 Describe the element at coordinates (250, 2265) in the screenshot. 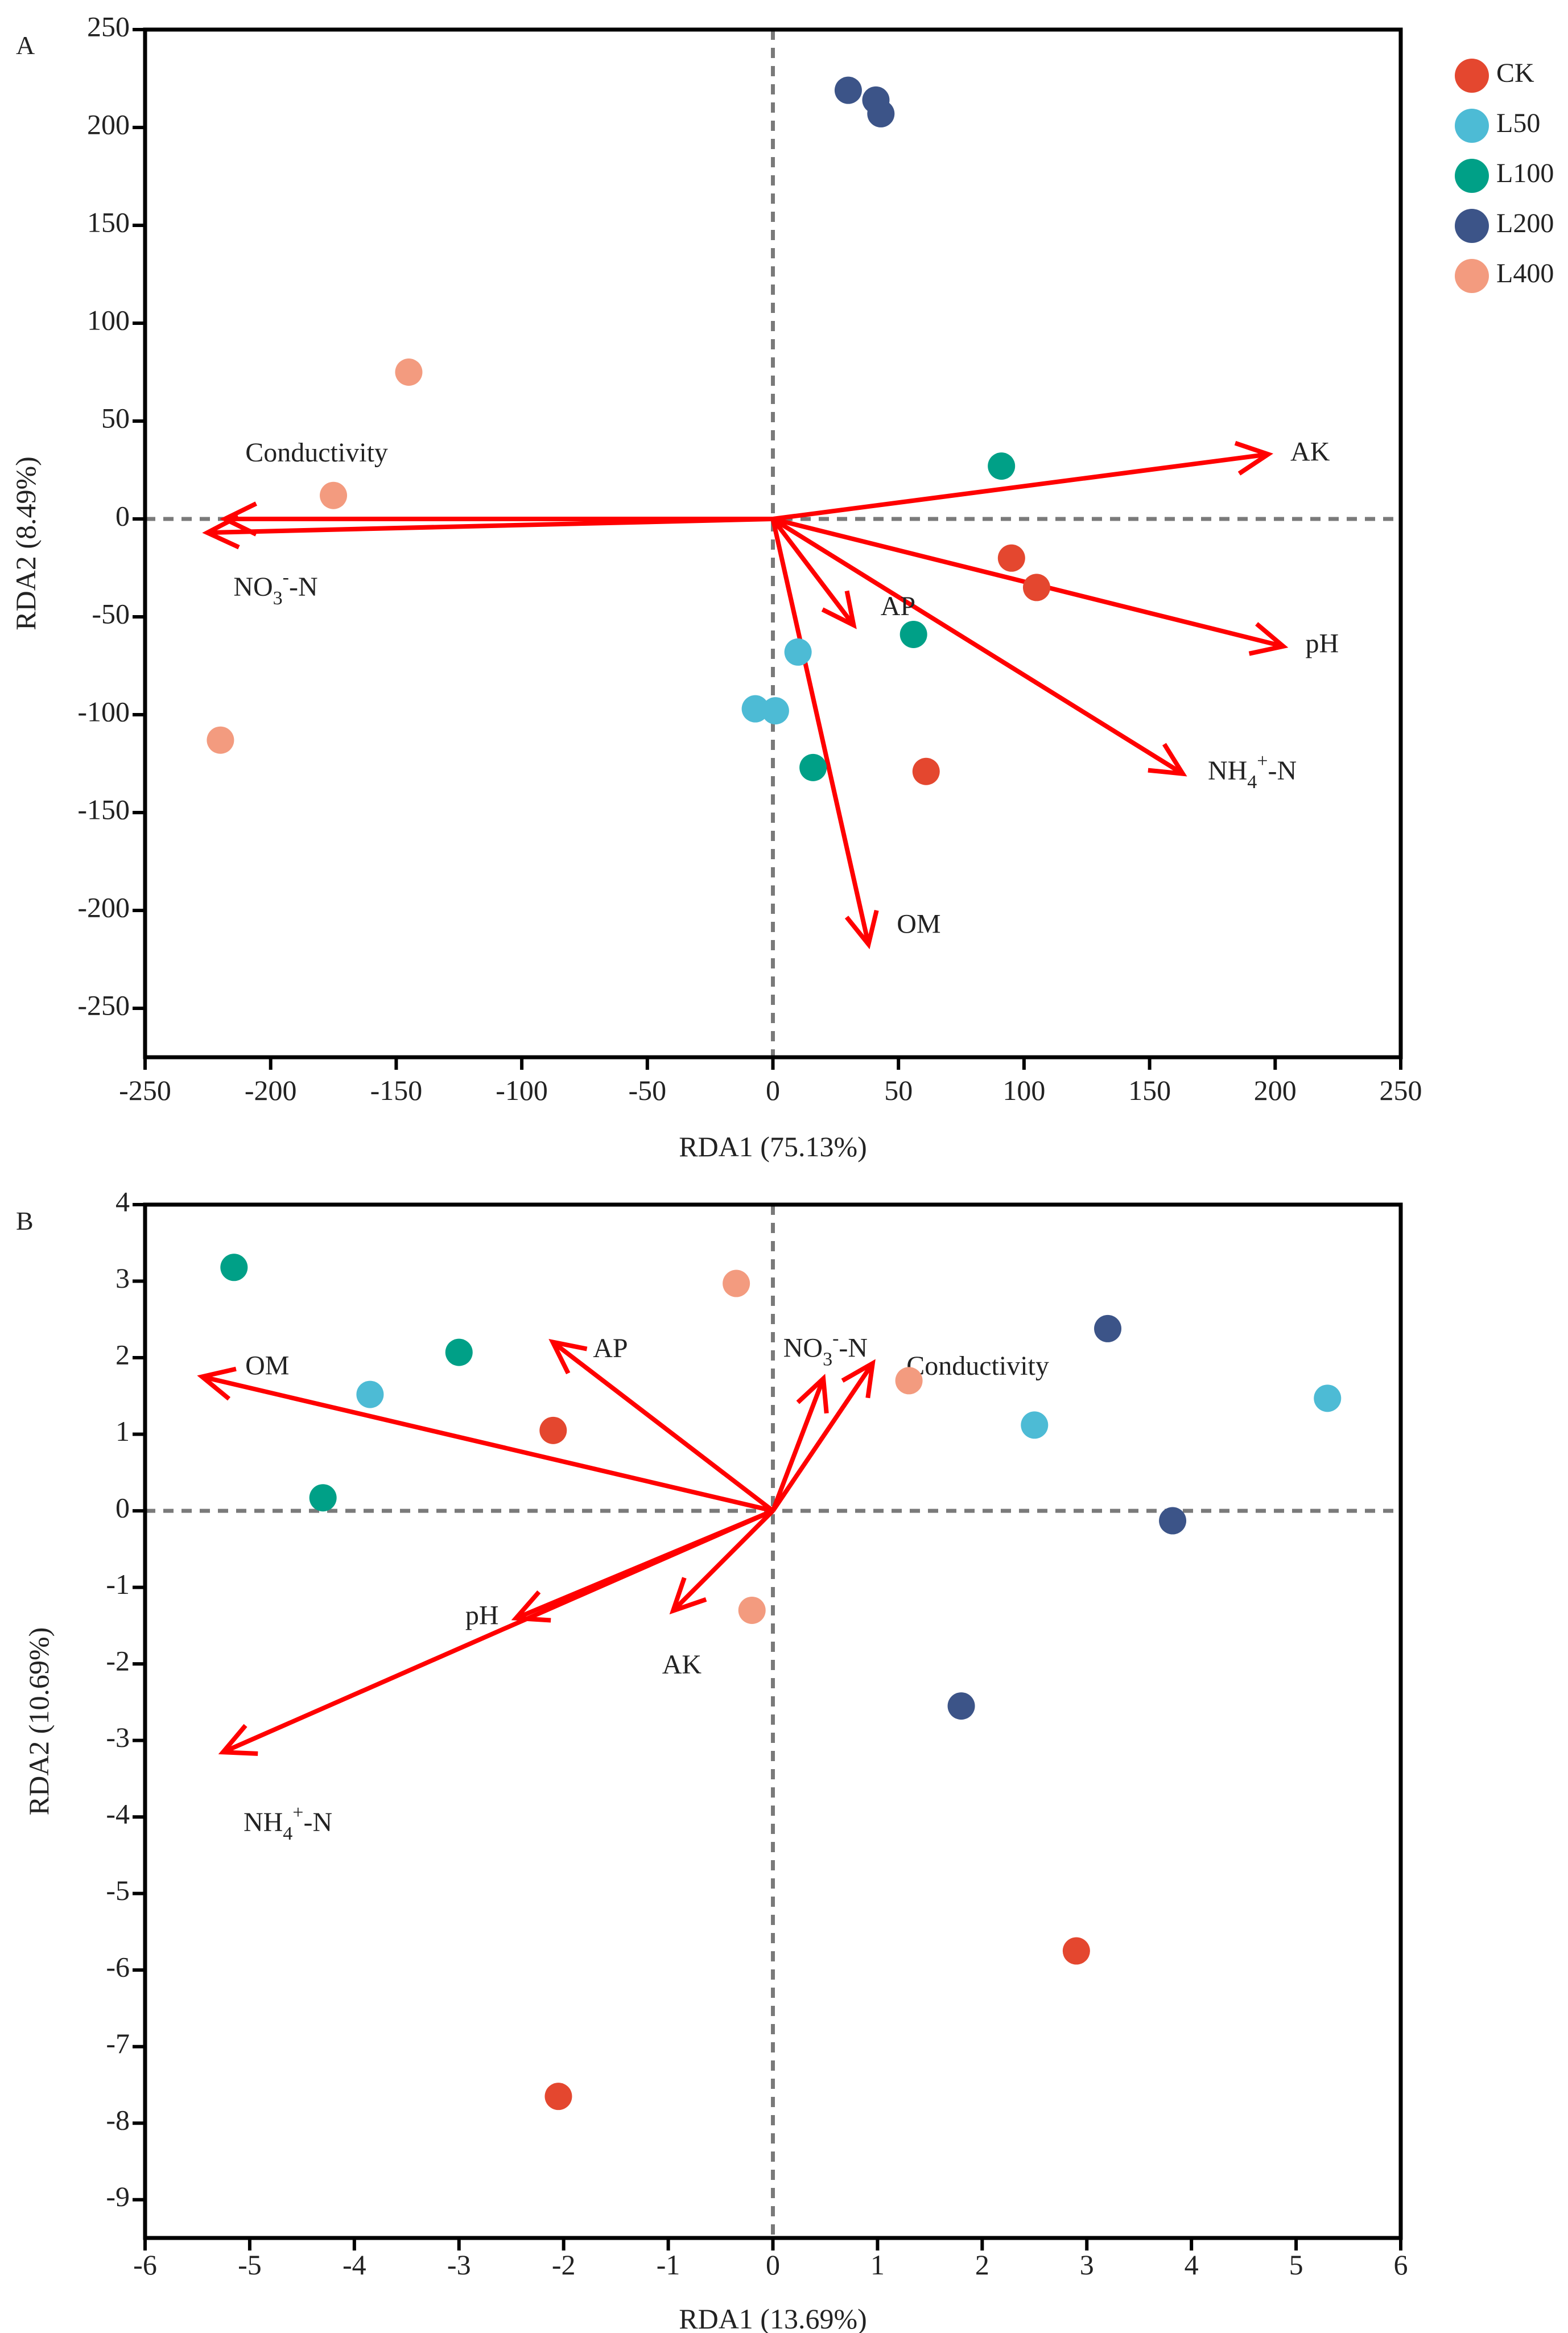

I see `x-tick-label: -5` at that location.